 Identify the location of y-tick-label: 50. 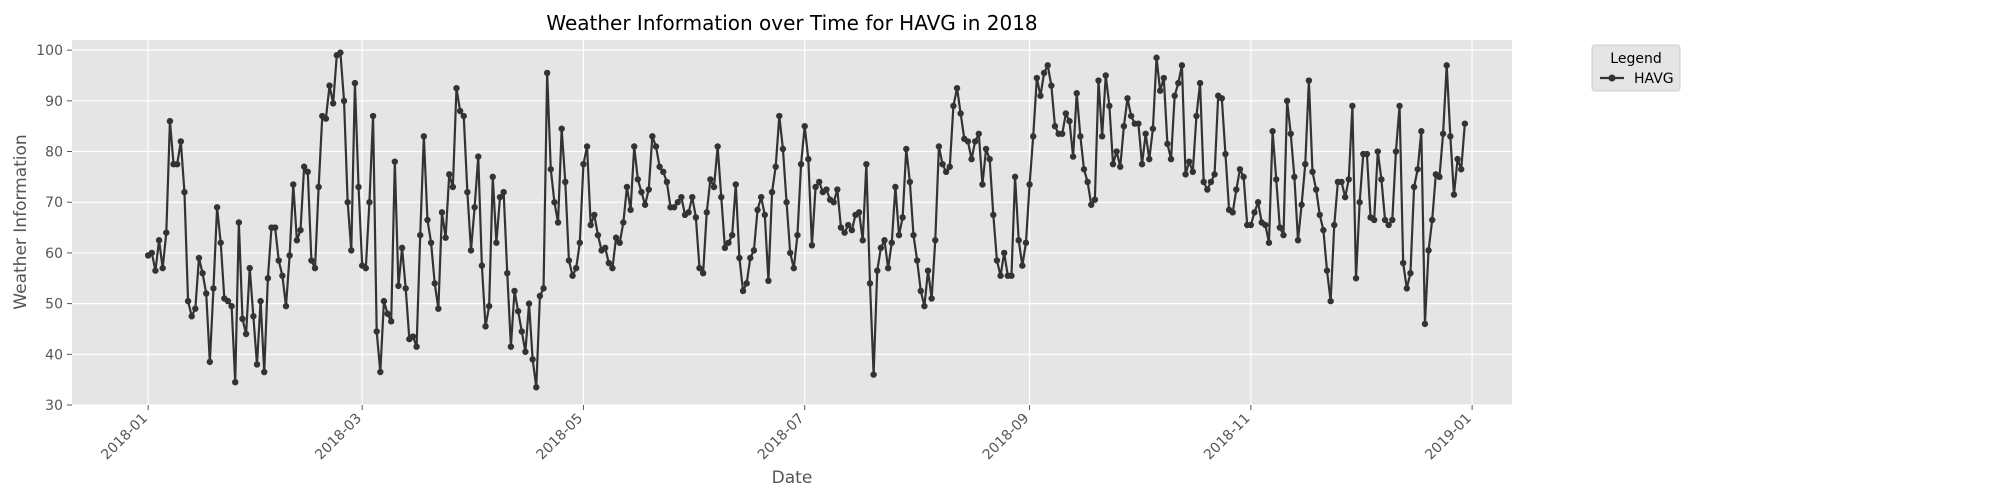
(54, 305).